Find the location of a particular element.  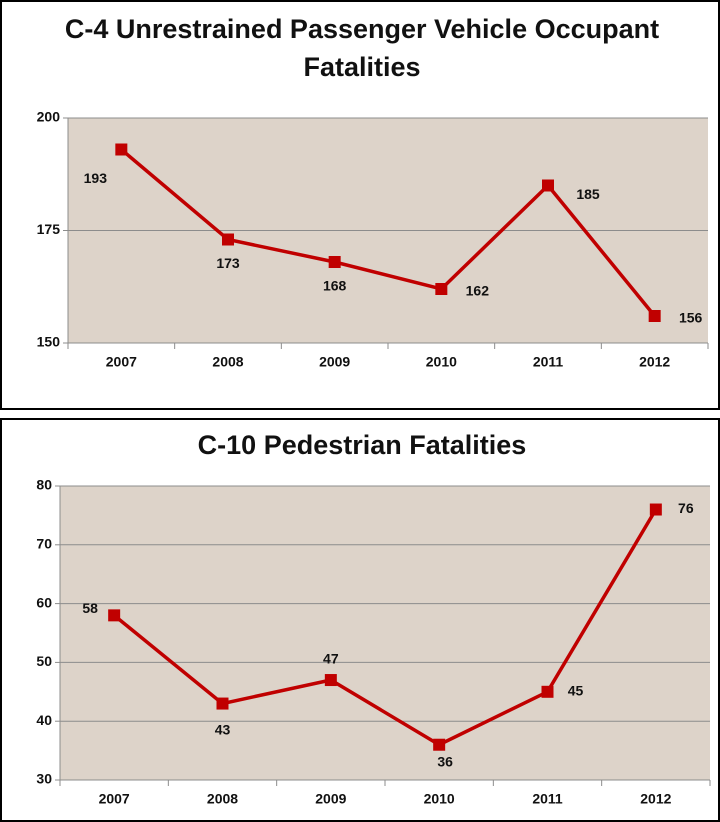

data-label: 193 is located at coordinates (96, 178).